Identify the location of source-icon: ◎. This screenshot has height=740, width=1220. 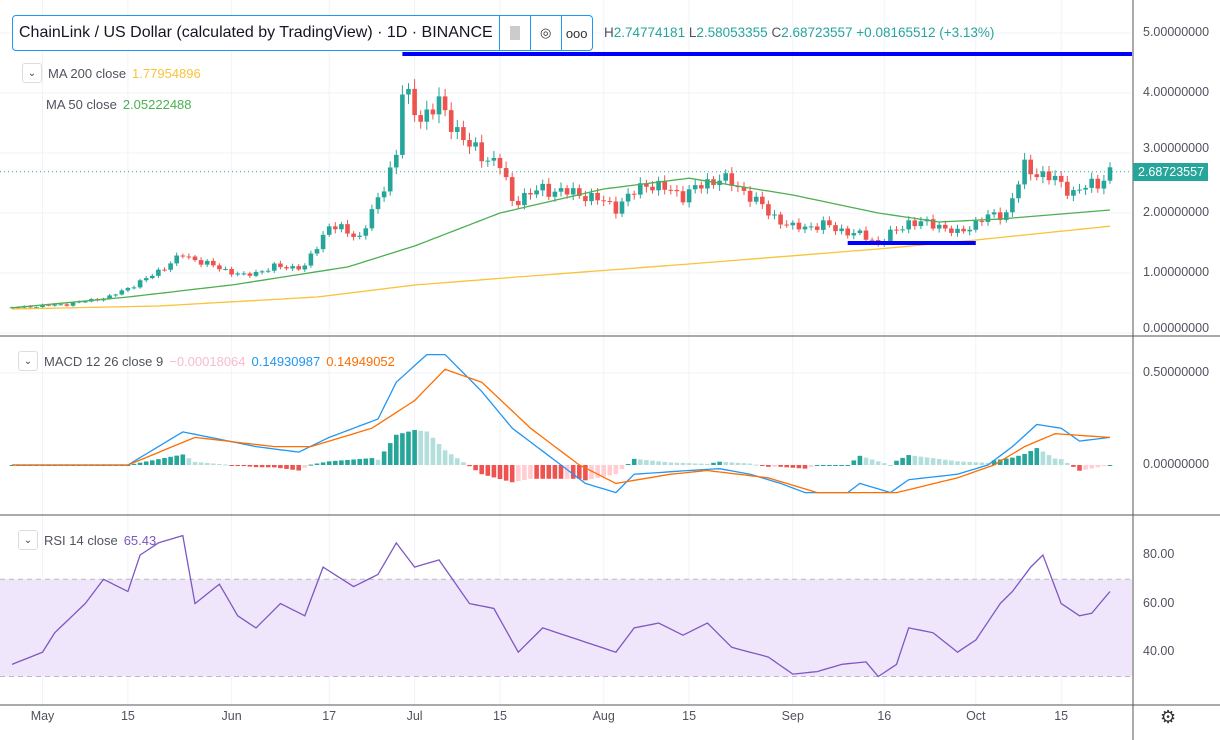
(545, 33).